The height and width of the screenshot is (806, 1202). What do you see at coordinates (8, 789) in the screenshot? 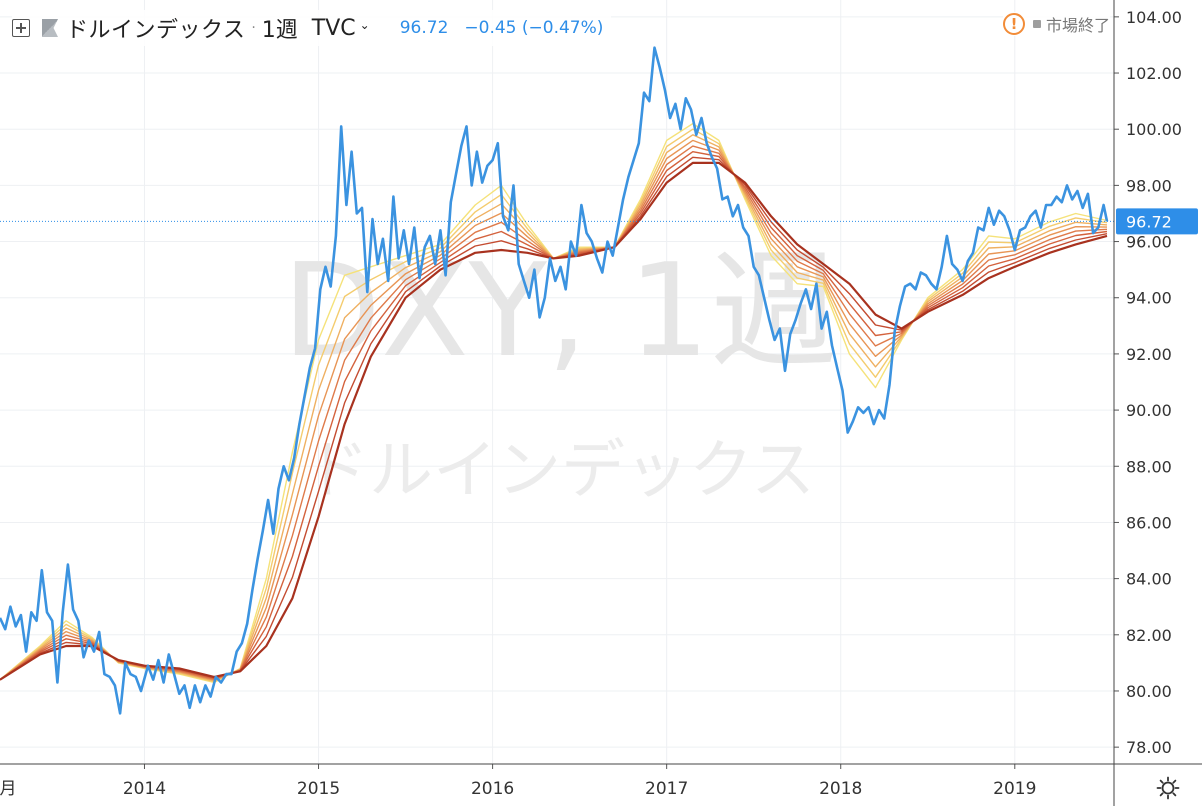
I see `x-tick-label: 月` at bounding box center [8, 789].